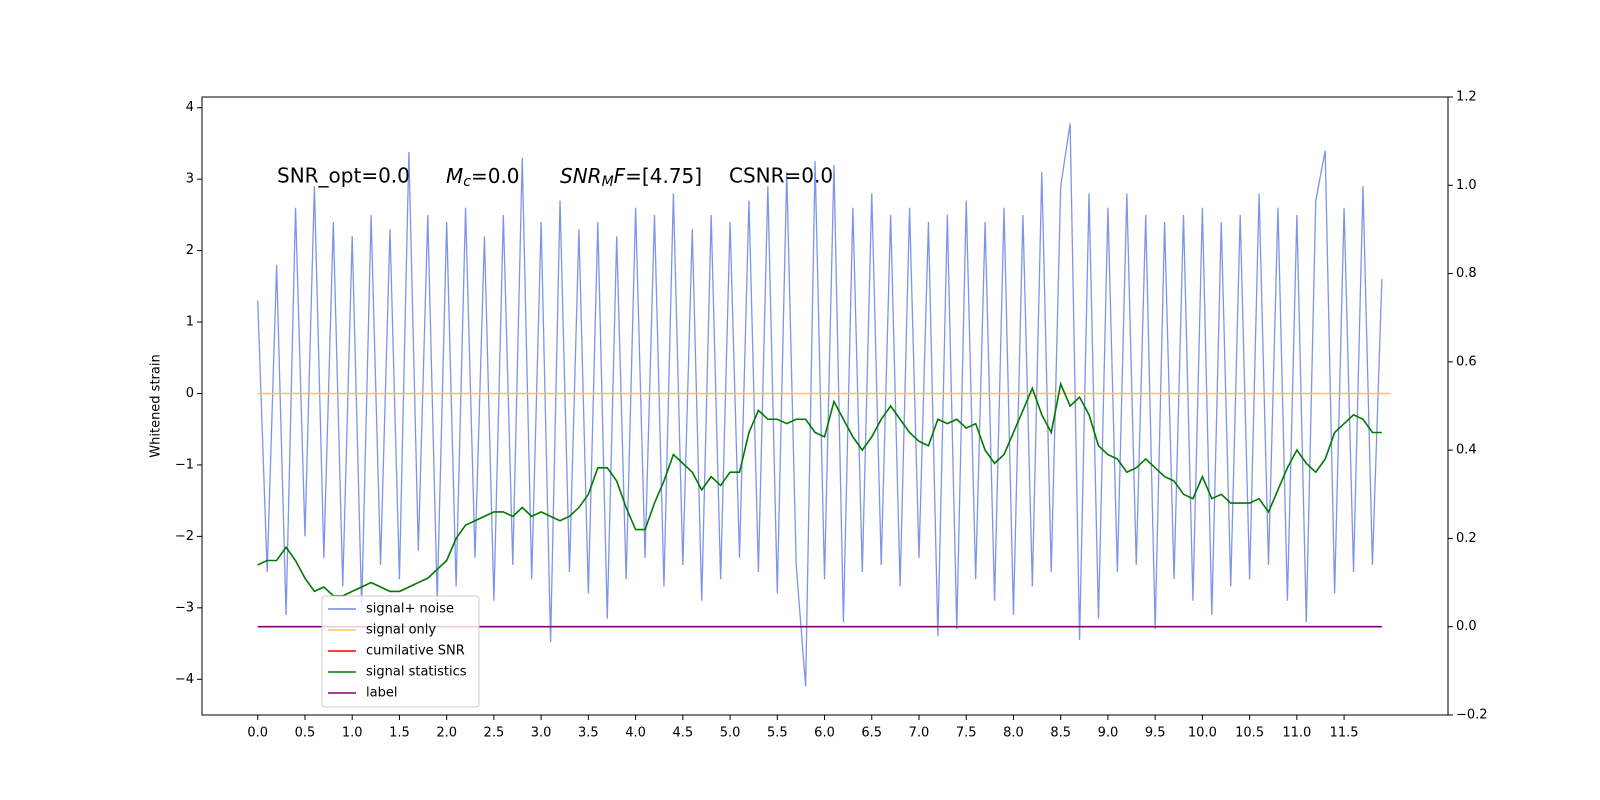 The image size is (1600, 800). I want to click on x-tick-label: 6.0, so click(824, 733).